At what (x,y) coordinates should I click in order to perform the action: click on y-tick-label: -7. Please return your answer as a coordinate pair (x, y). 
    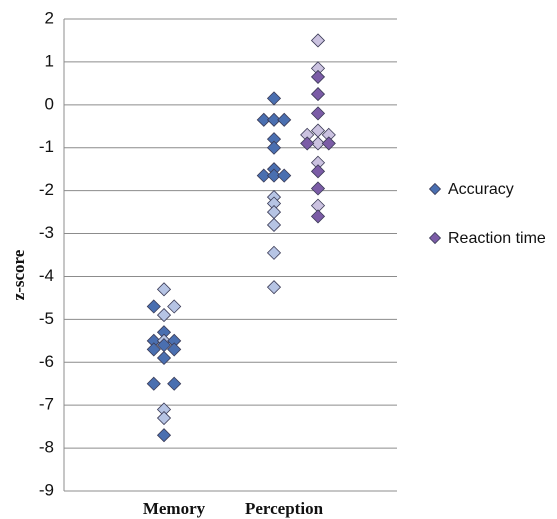
    Looking at the image, I should click on (46, 404).